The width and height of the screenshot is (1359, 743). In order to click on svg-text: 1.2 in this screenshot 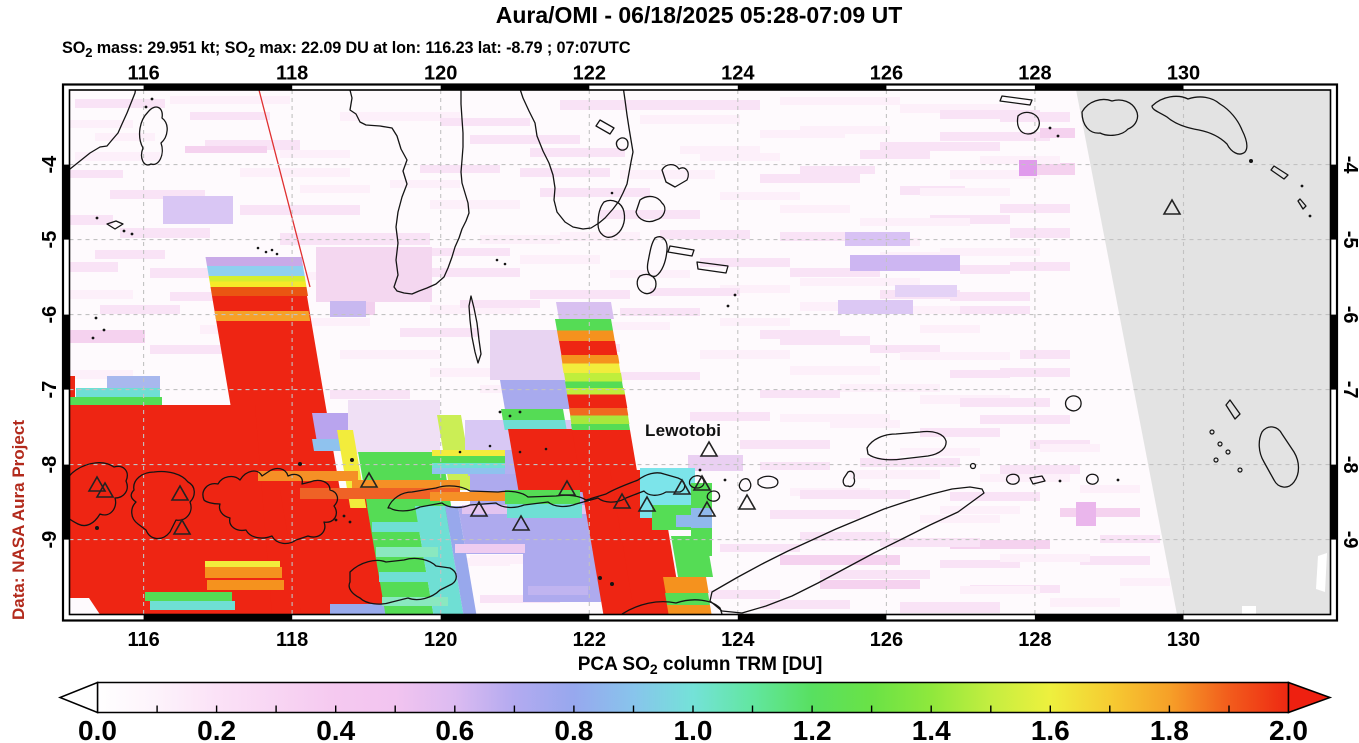, I will do `click(812, 729)`.